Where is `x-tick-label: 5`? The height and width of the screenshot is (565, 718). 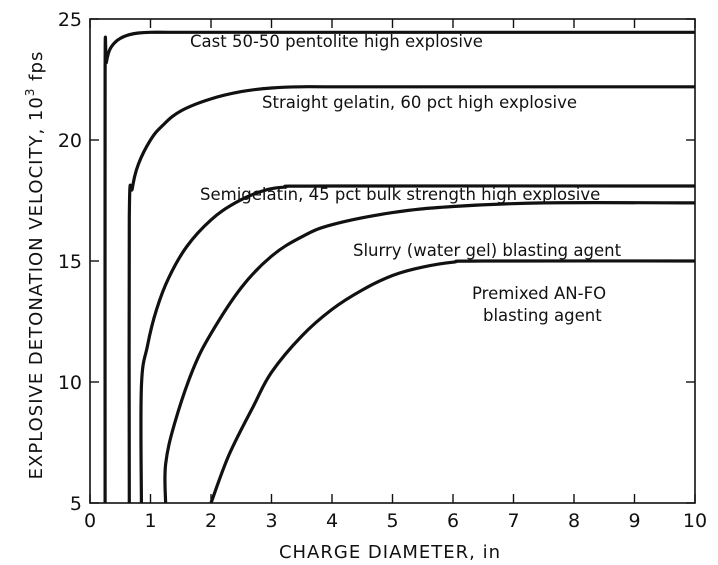
x-tick-label: 5 is located at coordinates (392, 521).